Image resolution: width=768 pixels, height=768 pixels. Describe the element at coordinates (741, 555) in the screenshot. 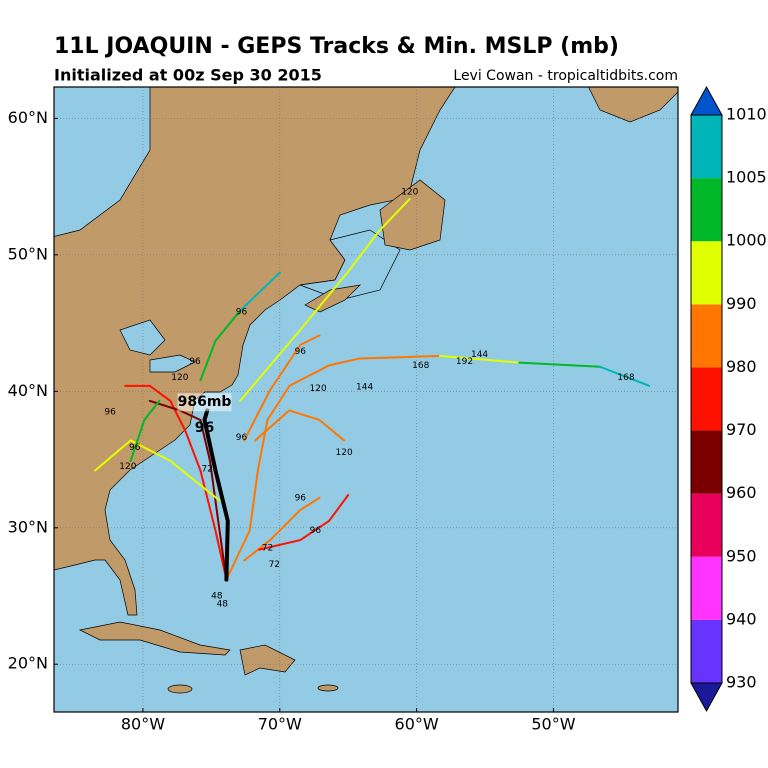

I see `colorbar-label: 950` at that location.